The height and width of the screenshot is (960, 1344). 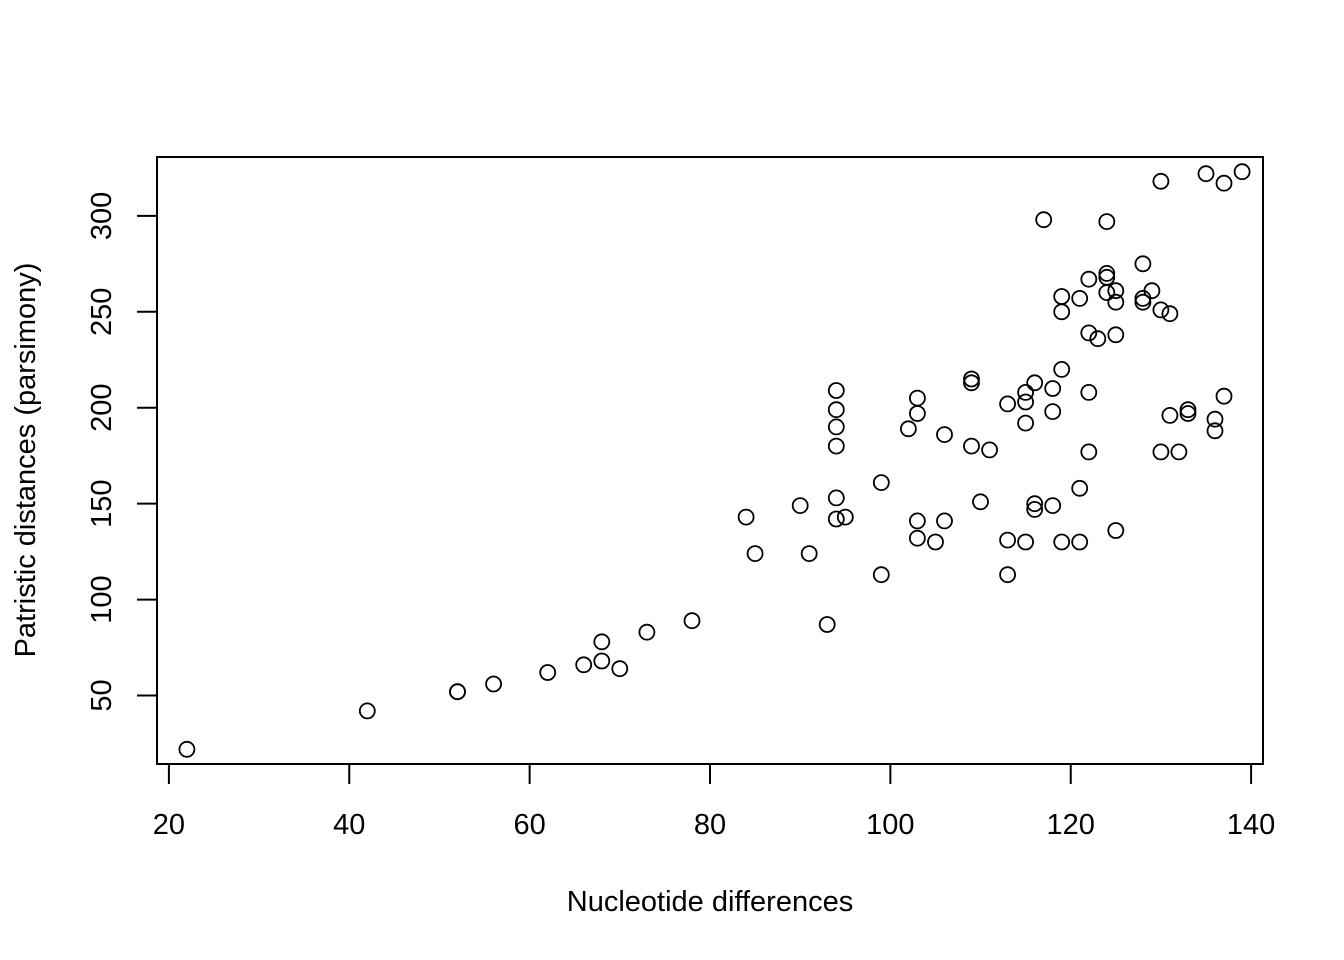 What do you see at coordinates (169, 825) in the screenshot?
I see `x-tick-label: 20` at bounding box center [169, 825].